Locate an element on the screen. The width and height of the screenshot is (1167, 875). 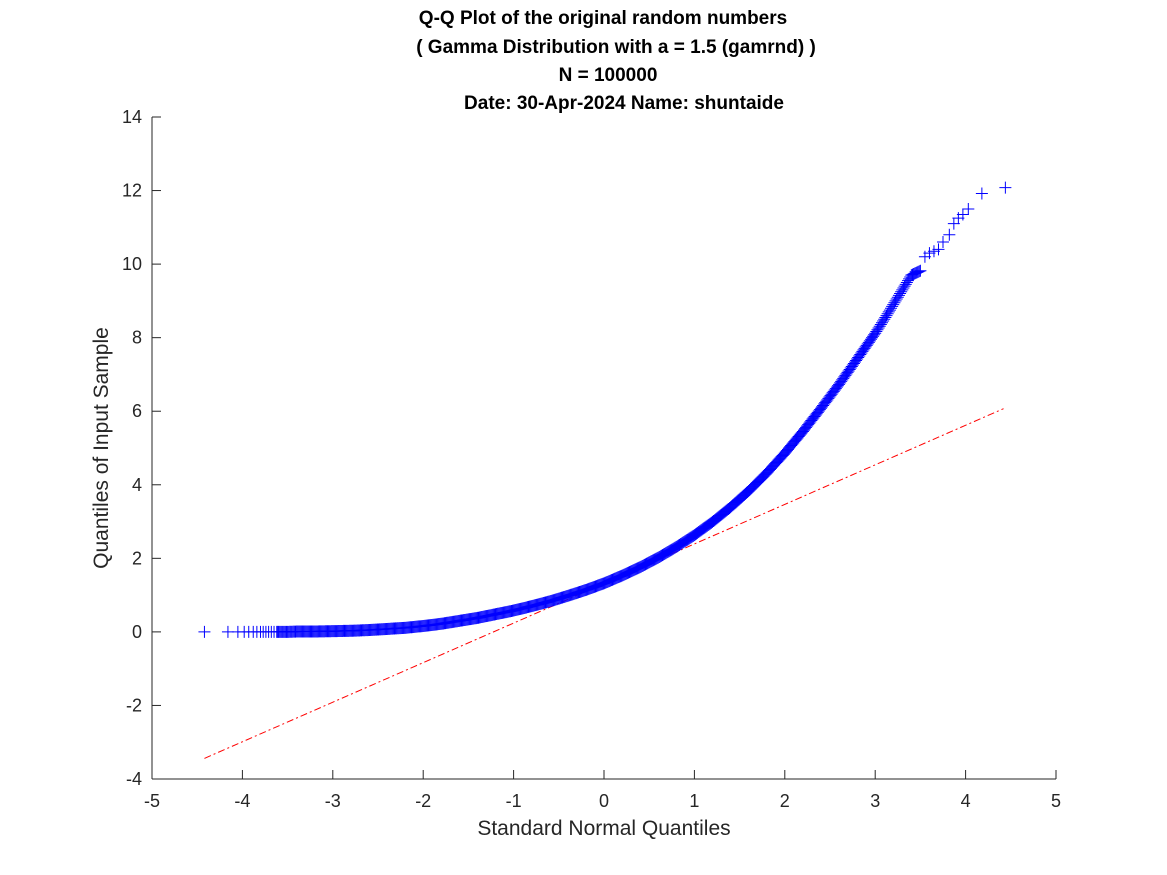
x-tick-label: -4 is located at coordinates (242, 801).